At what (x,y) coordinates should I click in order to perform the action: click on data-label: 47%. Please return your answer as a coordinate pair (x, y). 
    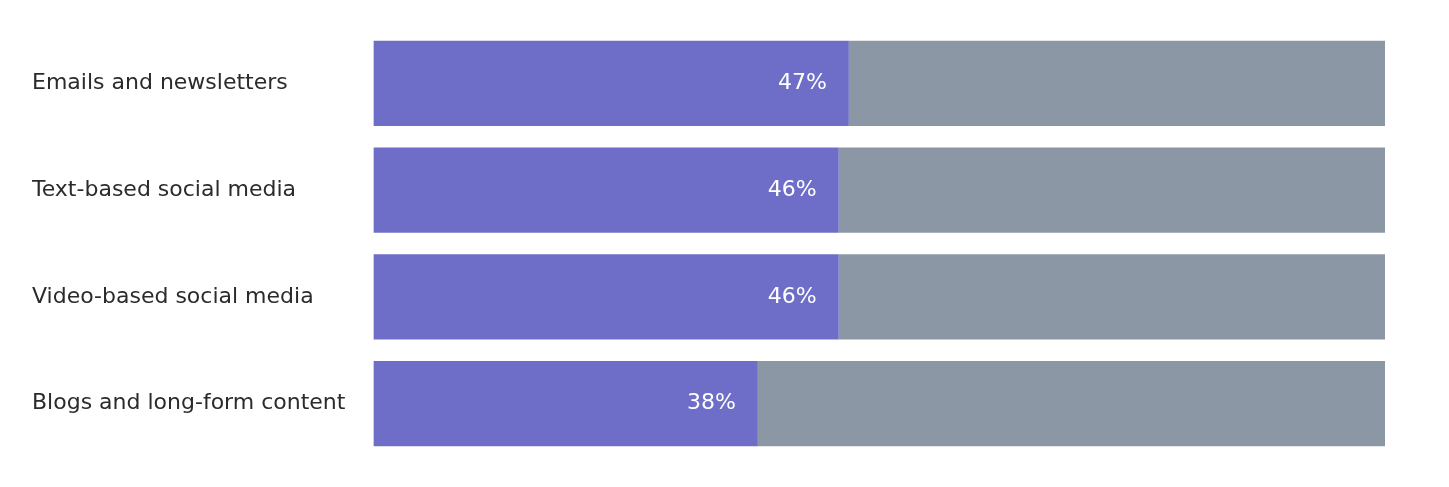
    Looking at the image, I should click on (802, 82).